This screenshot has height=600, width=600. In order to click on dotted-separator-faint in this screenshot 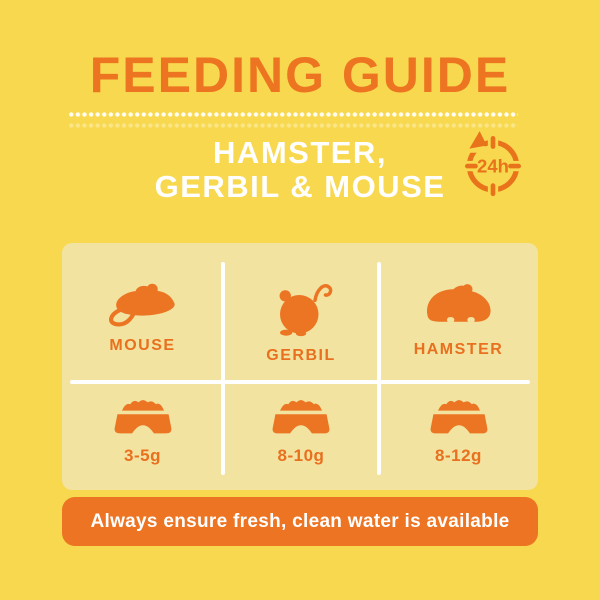, I will do `click(293, 125)`.